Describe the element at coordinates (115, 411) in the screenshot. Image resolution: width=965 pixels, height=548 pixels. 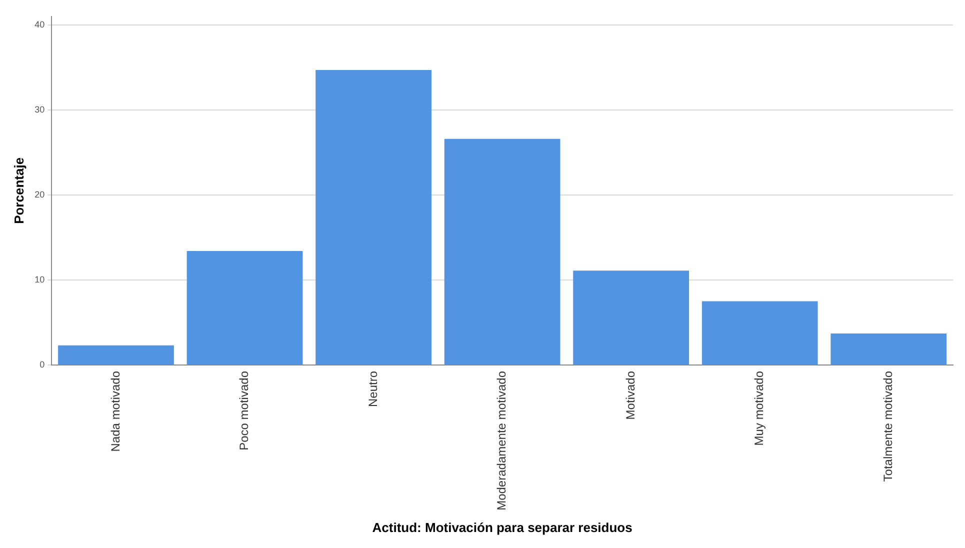
I see `x-tick-label: Nada motivado` at that location.